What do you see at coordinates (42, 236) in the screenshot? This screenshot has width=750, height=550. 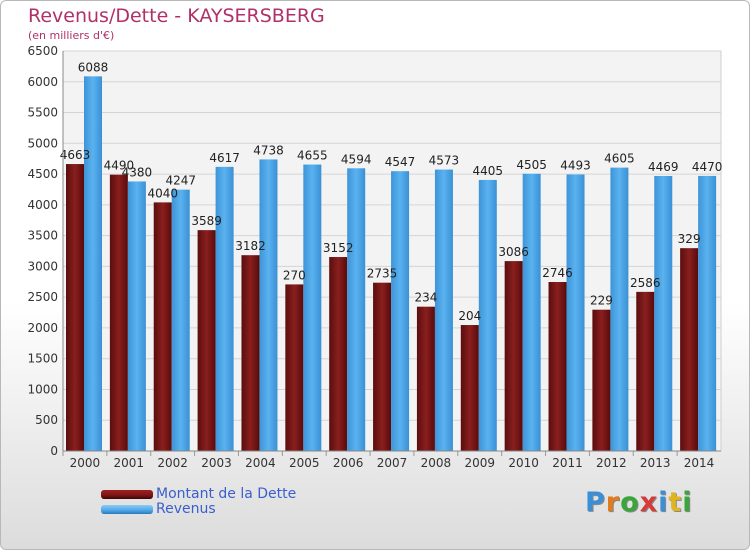 I see `y-tick-label: 3500` at bounding box center [42, 236].